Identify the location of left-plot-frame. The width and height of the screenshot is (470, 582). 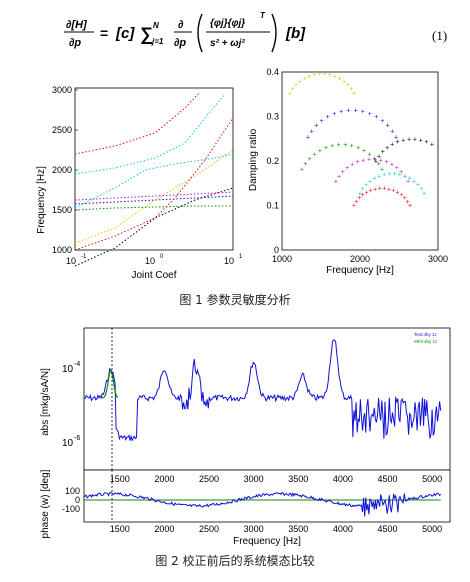
(154, 169).